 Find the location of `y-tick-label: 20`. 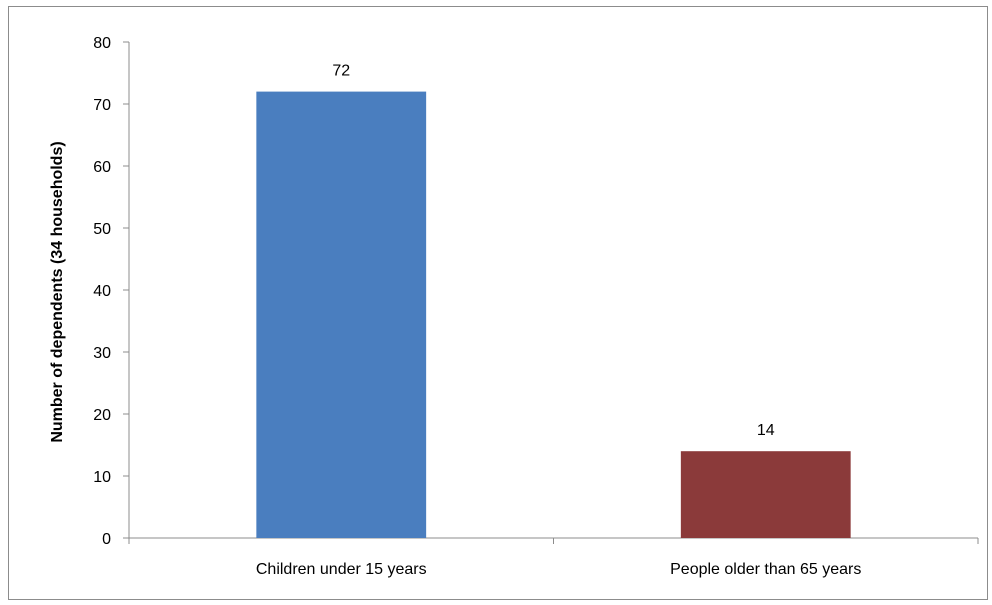

y-tick-label: 20 is located at coordinates (102, 415).